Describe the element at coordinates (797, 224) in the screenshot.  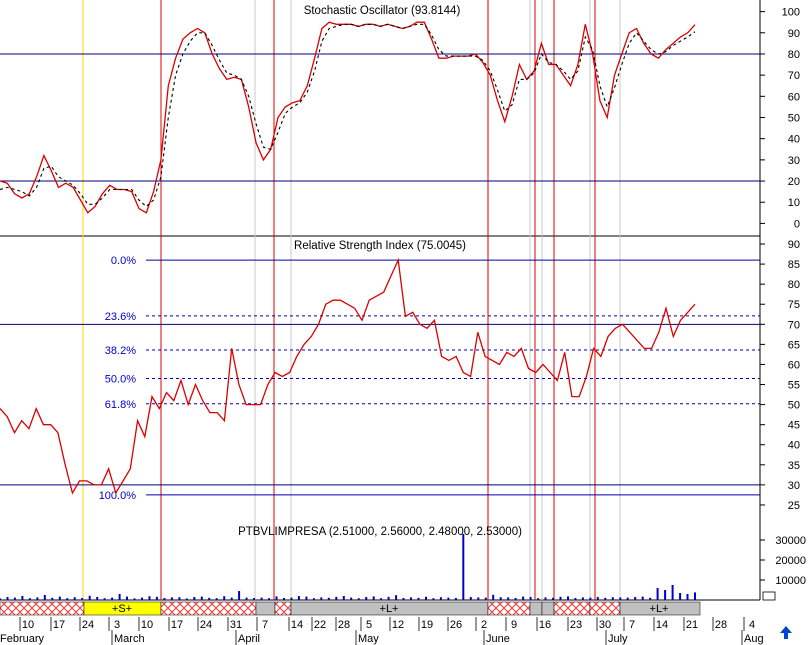
I see `y-tick-label: 0` at that location.